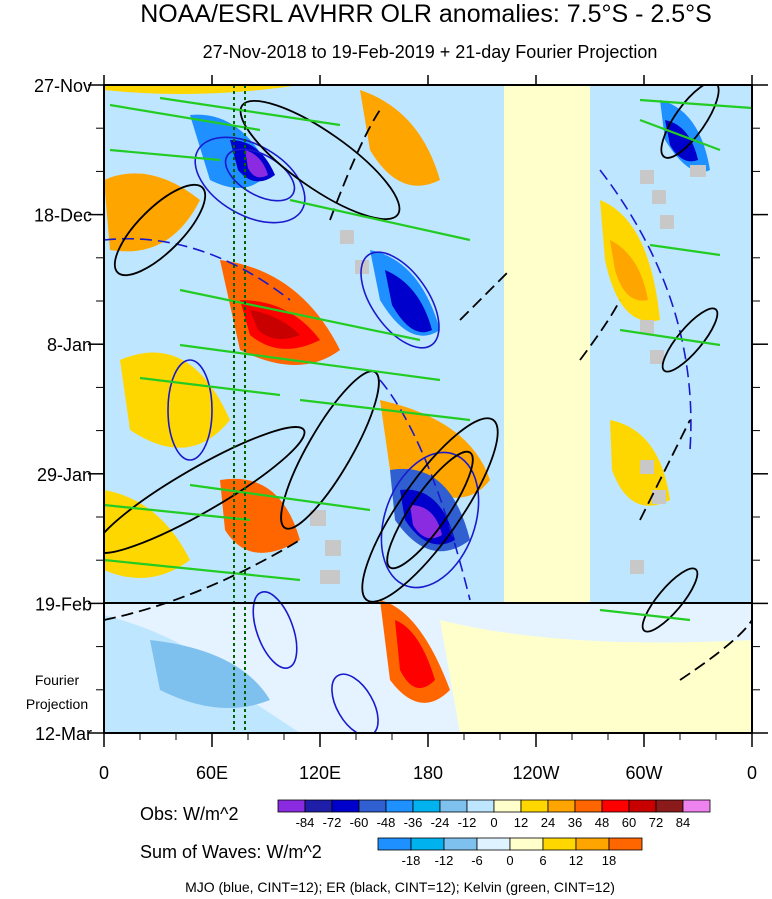 The image size is (772, 899). What do you see at coordinates (609, 860) in the screenshot?
I see `legend-level-label: 18` at bounding box center [609, 860].